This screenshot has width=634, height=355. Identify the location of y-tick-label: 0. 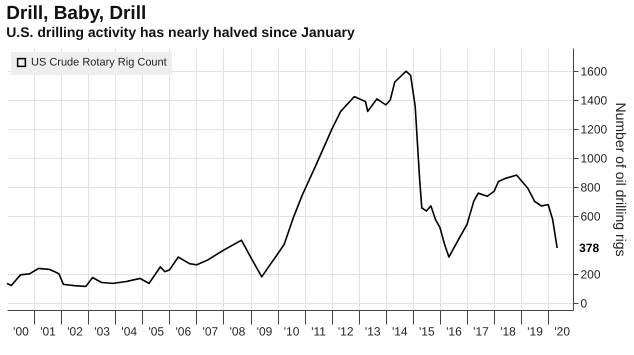
(584, 303).